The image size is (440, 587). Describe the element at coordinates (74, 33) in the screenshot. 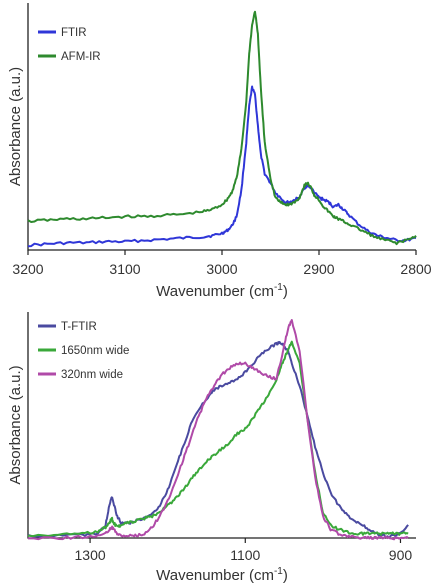

I see `legend-label: FTIR` at that location.